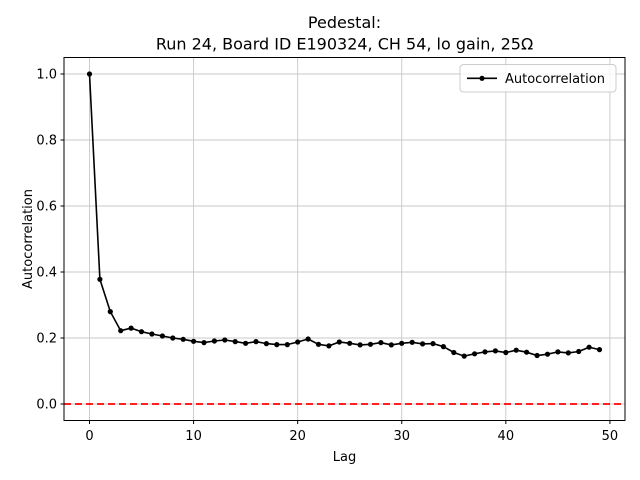 This screenshot has width=640, height=480. I want to click on y-axis: 0.0 0.2 0.4 0.6 0.8 1.0, so click(50, 240).